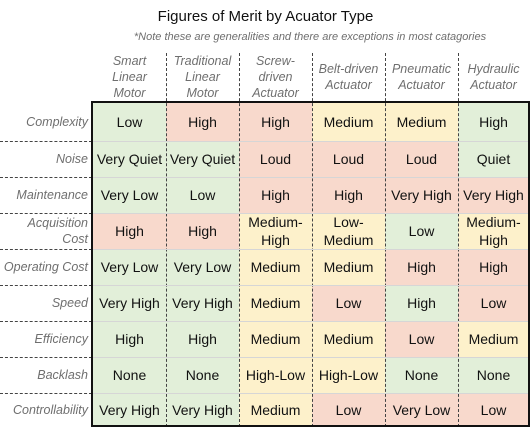 Image resolution: width=531 pixels, height=429 pixels. I want to click on column-header: Hydraulic Actuator, so click(493, 76).